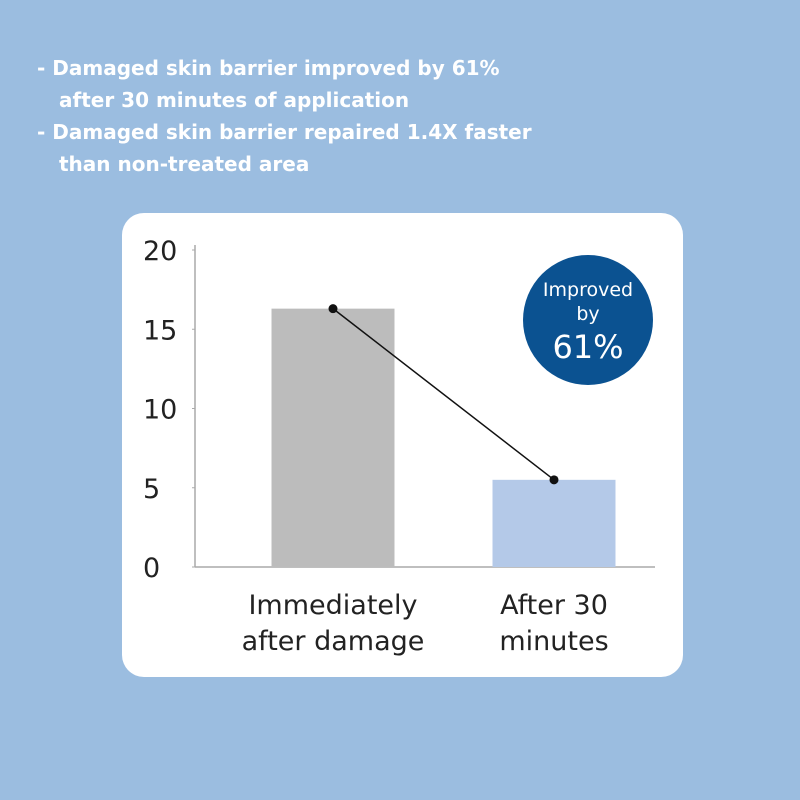 This screenshot has height=800, width=800. Describe the element at coordinates (151, 568) in the screenshot. I see `y-tick-label: 0` at that location.